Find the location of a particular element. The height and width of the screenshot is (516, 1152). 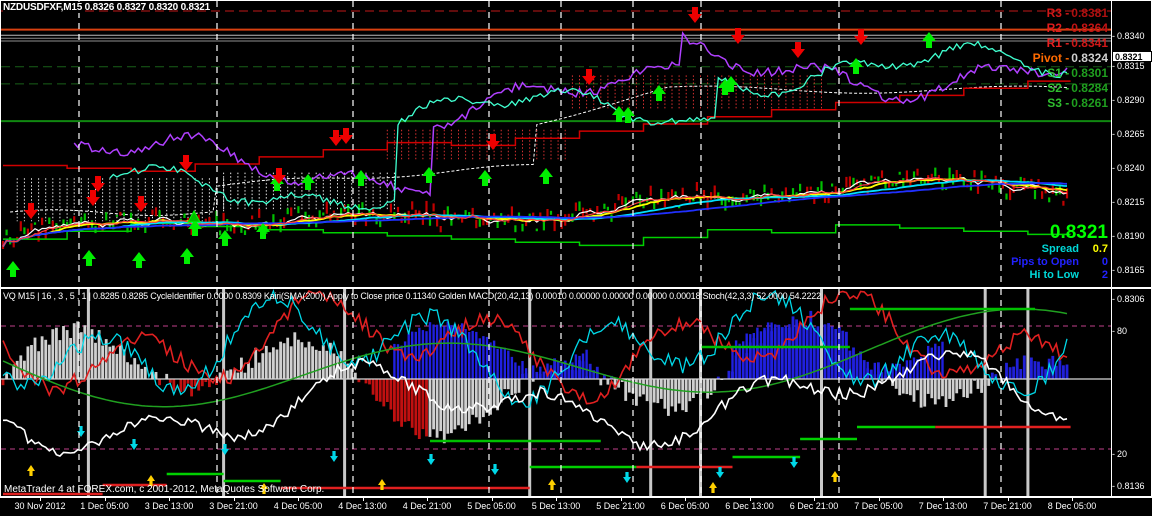

scale-tick-label: 0.8215 is located at coordinates (1131, 202).